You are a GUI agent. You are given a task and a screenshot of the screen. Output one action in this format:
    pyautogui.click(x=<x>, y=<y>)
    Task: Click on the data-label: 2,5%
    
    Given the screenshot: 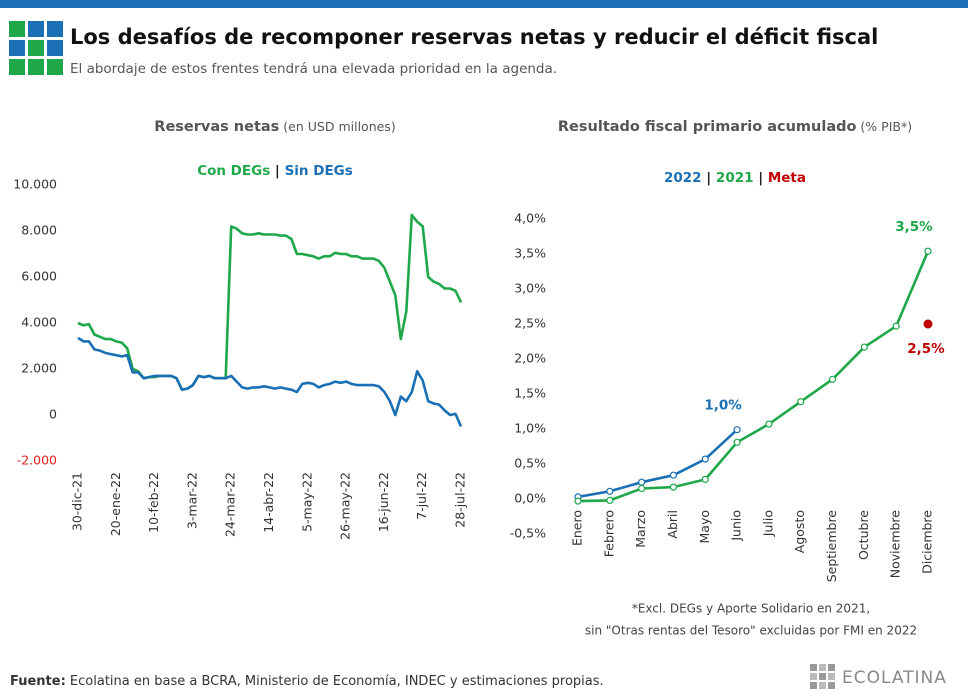 What is the action you would take?
    pyautogui.click(x=926, y=349)
    